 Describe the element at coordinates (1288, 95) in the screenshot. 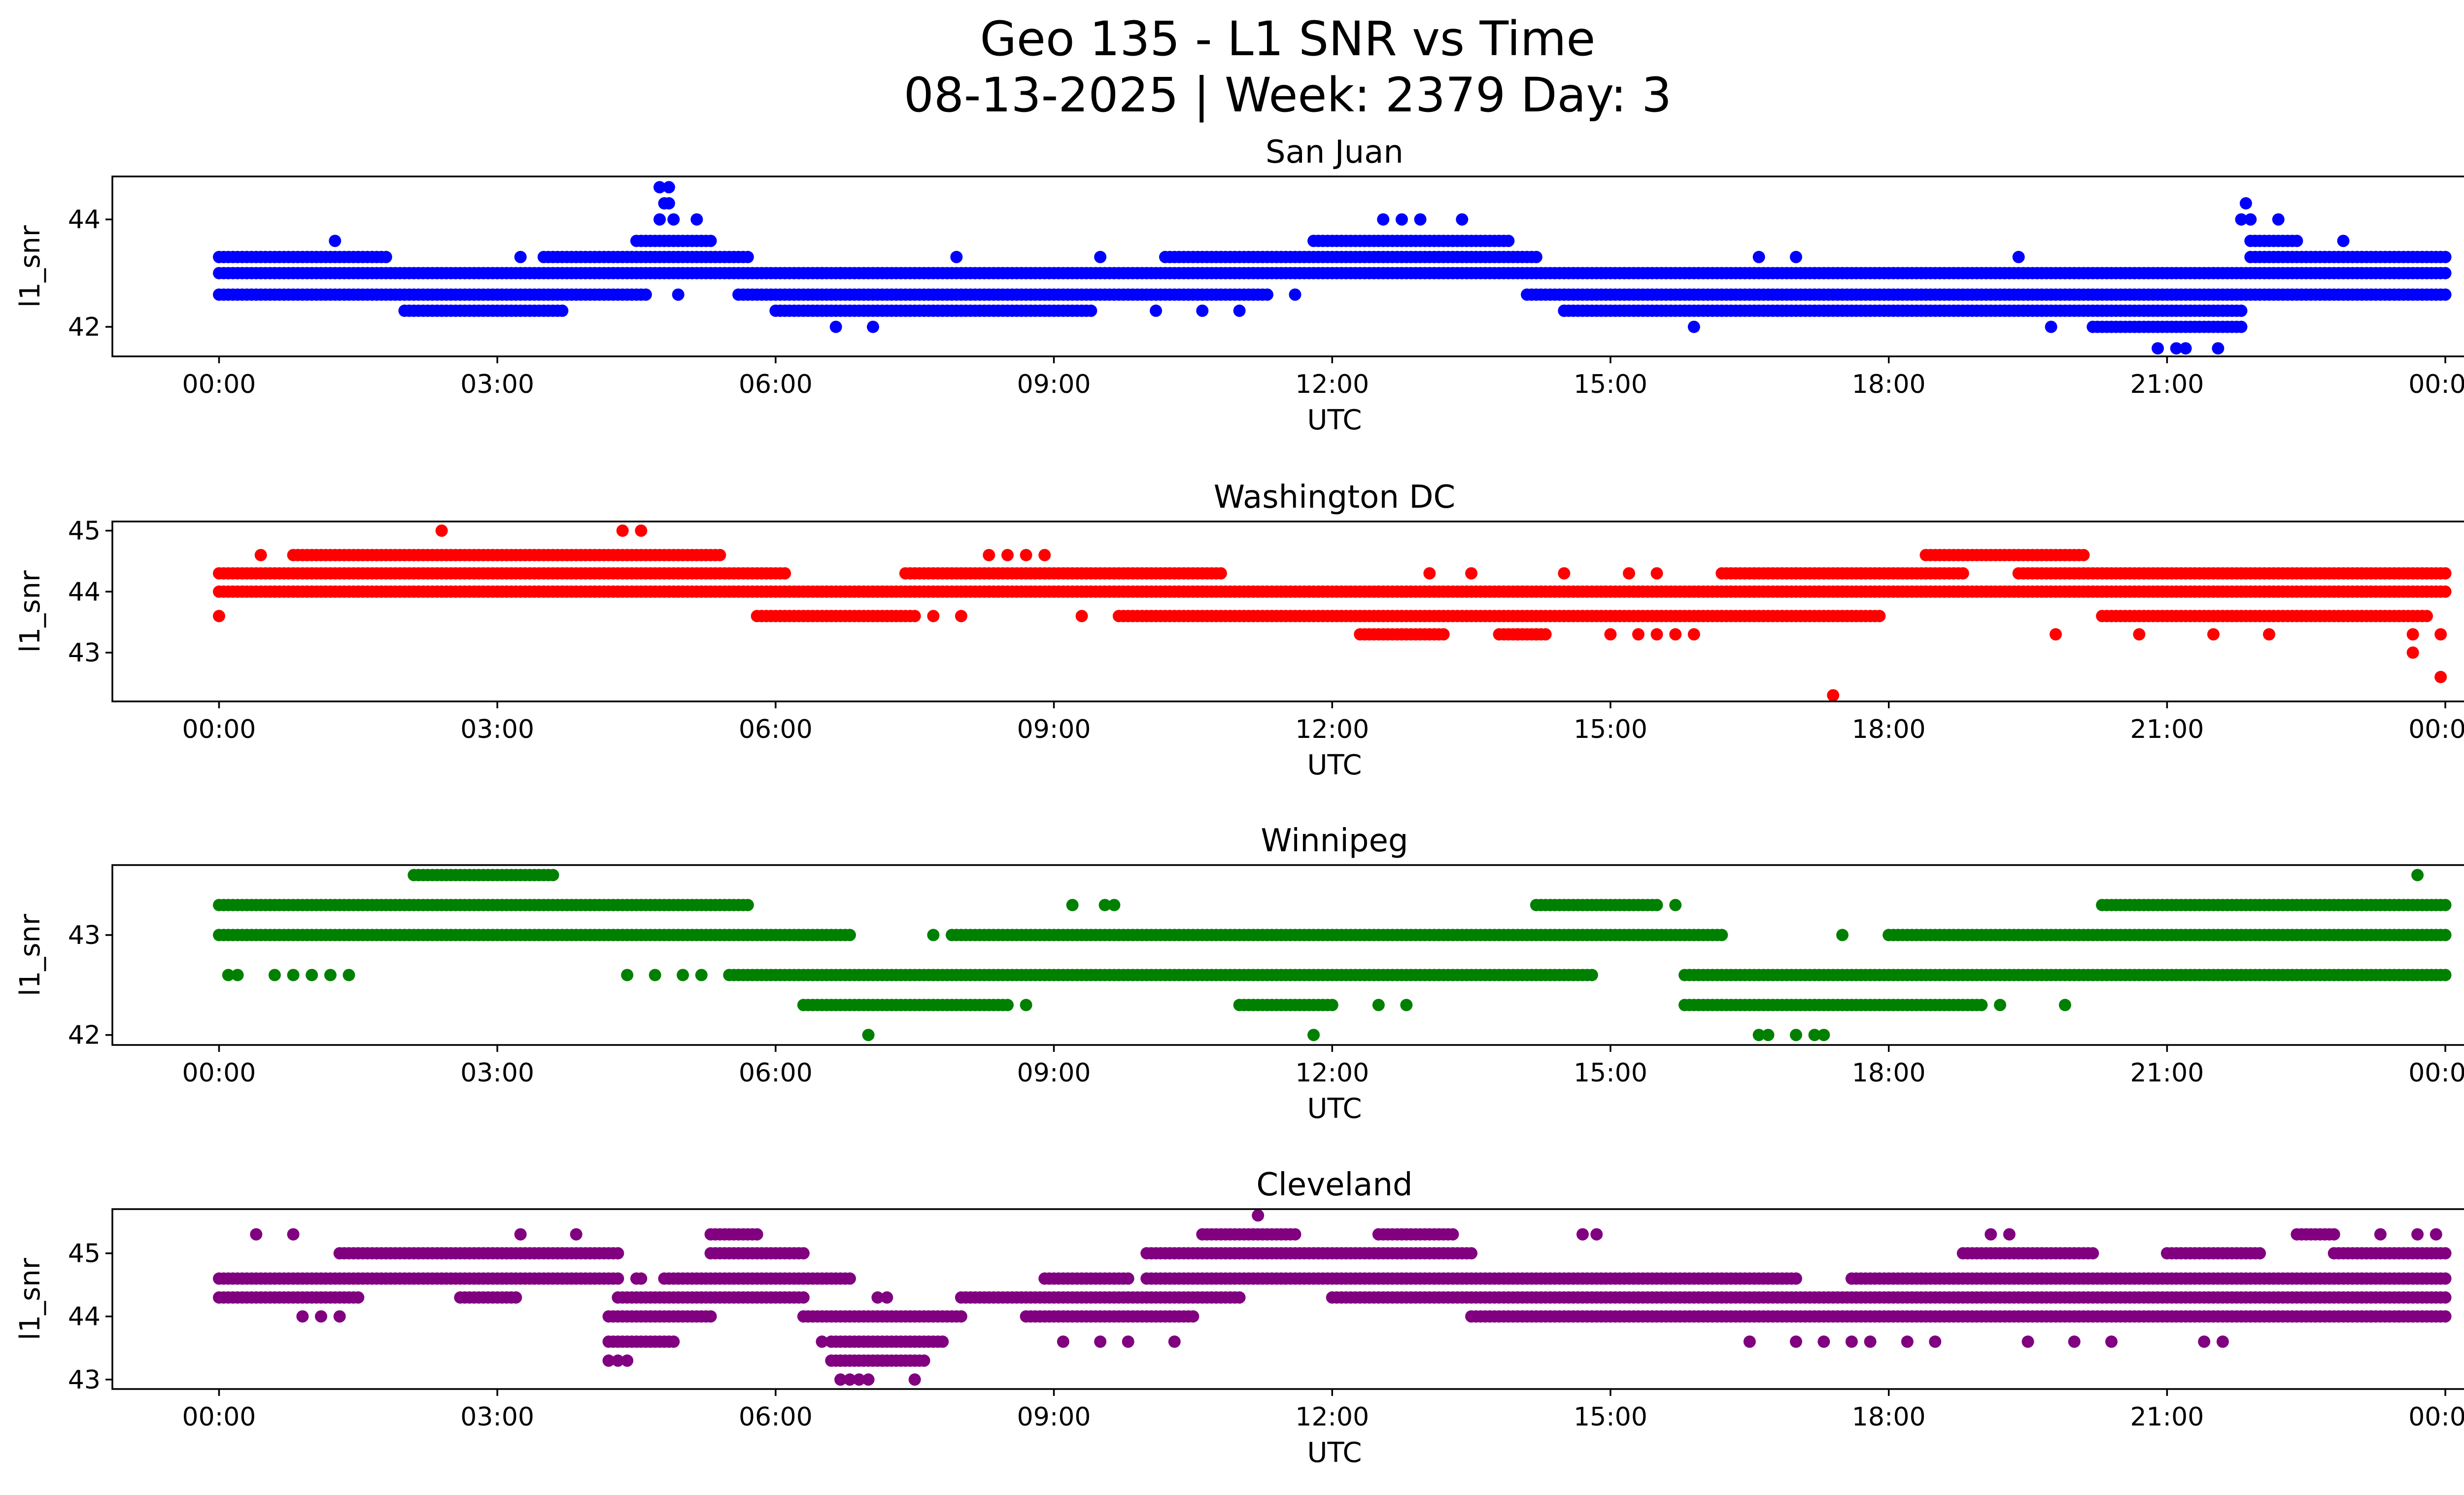

I see `figure-title-line2: 08-13-2025 | Week: 2379 Day: 3` at that location.